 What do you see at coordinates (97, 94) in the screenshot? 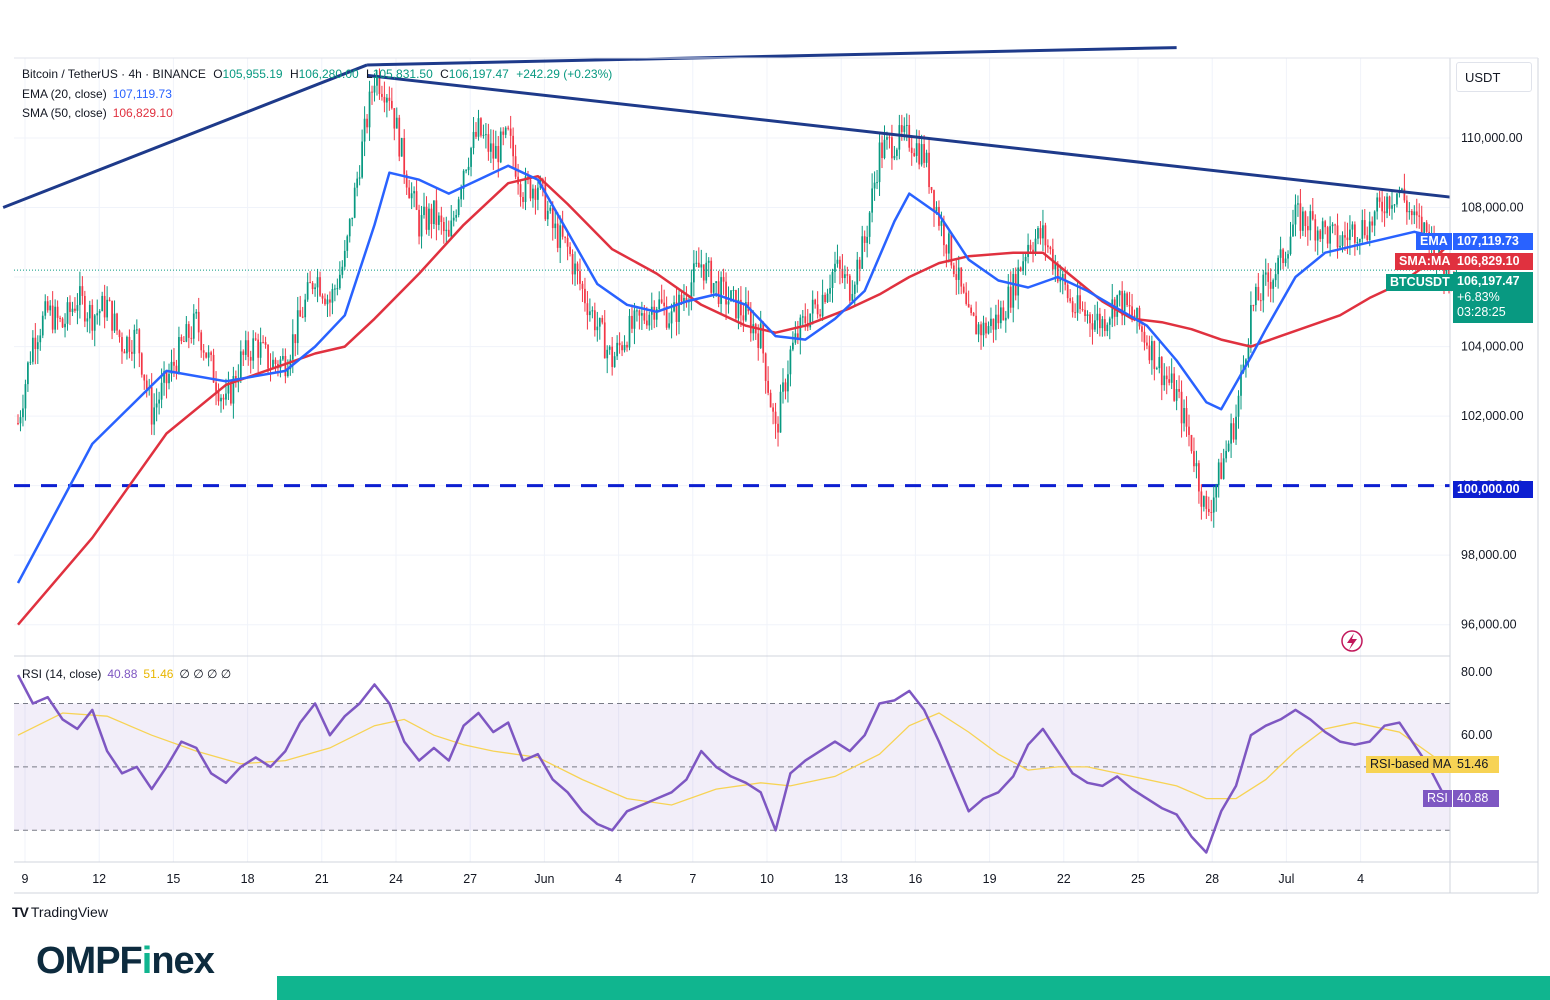
I see `ema-legend: EMA (20, close) 107,119.73` at bounding box center [97, 94].